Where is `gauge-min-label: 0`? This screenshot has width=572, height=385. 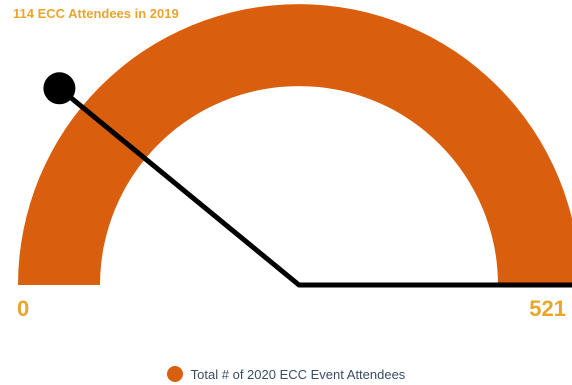
gauge-min-label: 0 is located at coordinates (23, 308).